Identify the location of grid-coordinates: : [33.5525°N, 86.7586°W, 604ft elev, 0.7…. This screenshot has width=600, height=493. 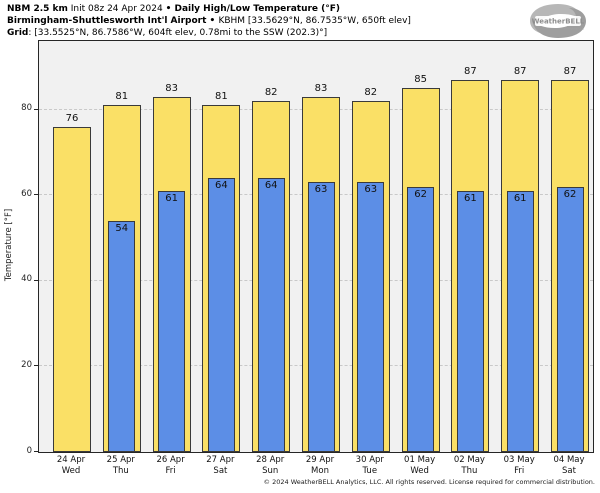
(178, 33).